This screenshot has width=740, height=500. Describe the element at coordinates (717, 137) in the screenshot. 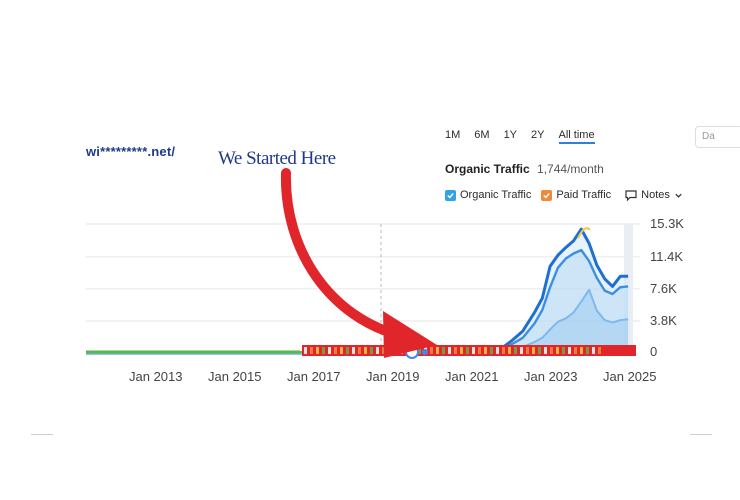

I see `date-range-button: Da` at that location.